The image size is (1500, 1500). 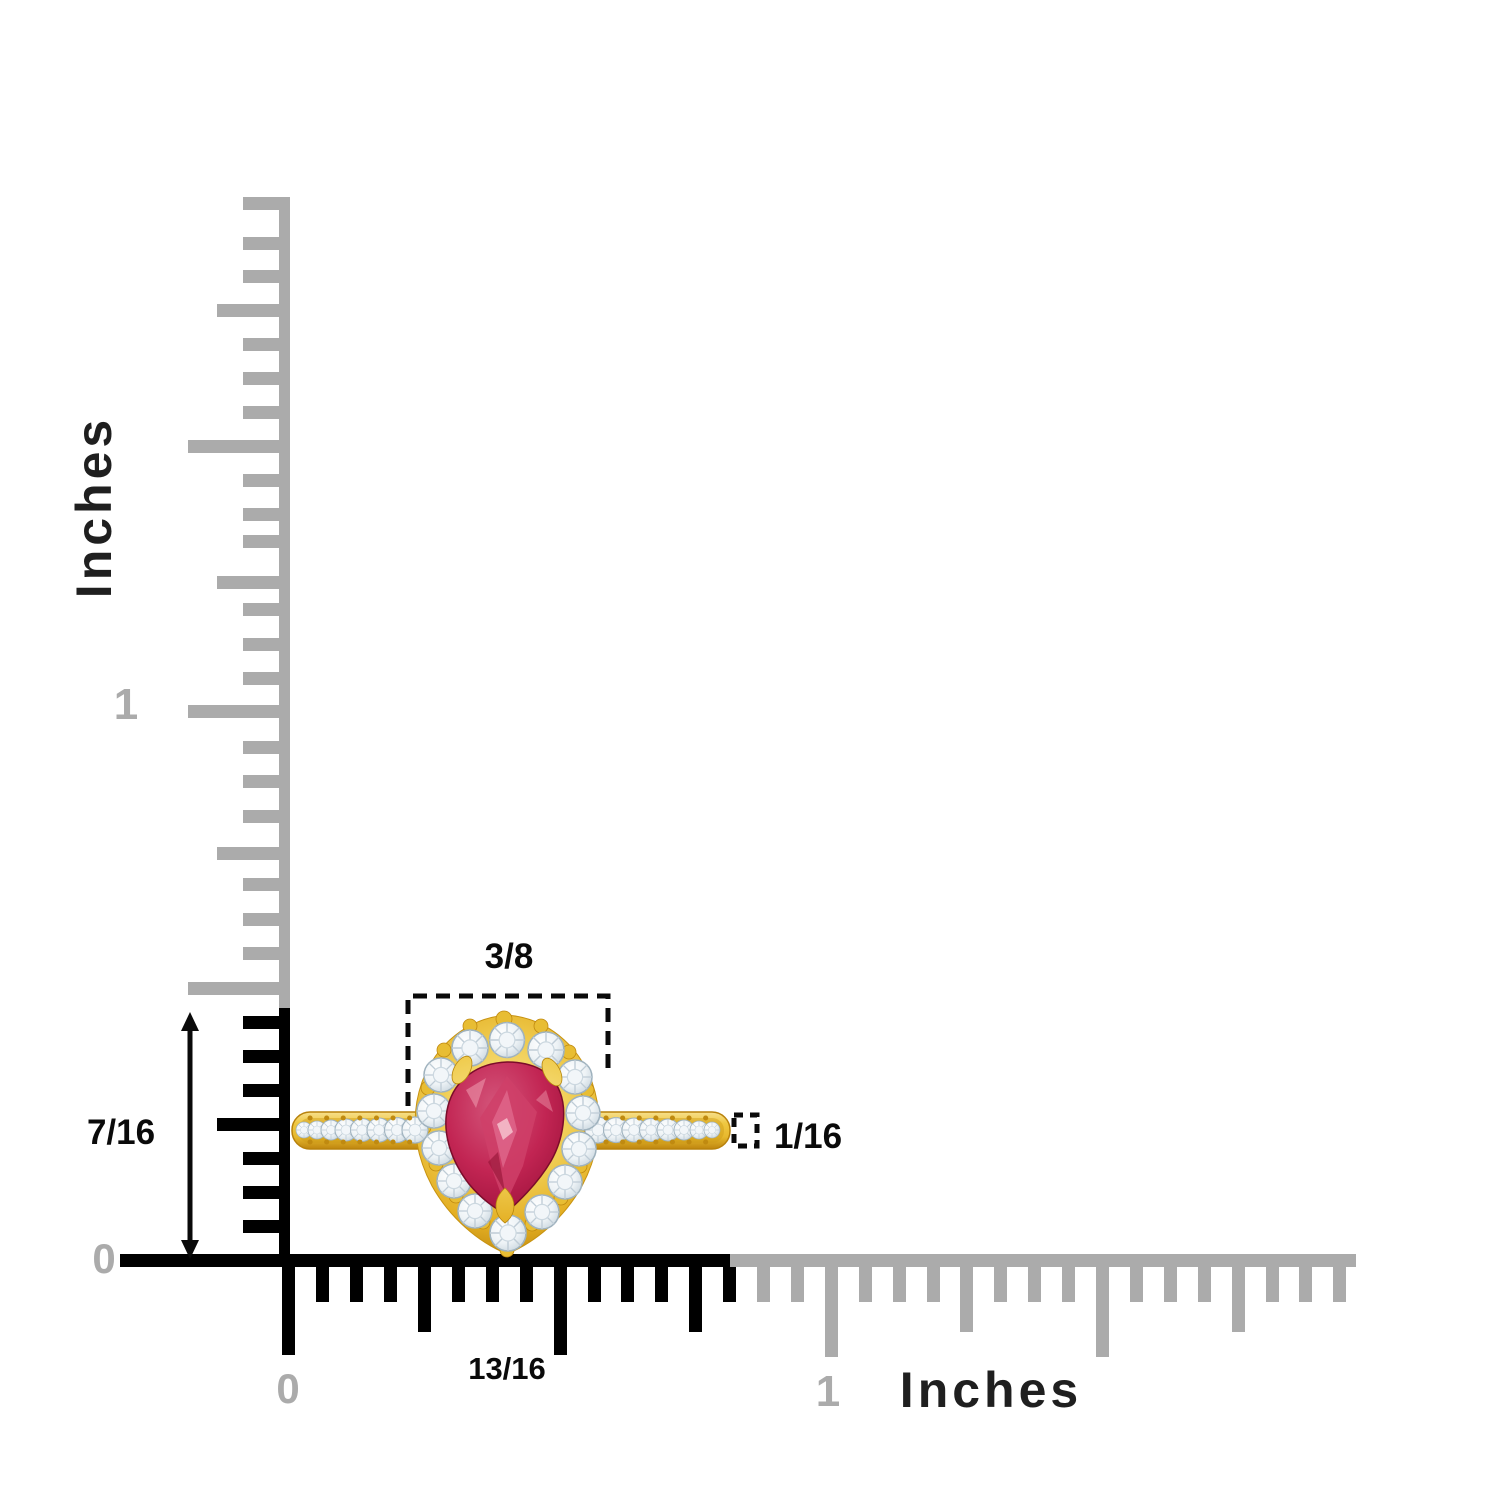 I want to click on vertical-ruler-gray-segment, so click(x=239, y=602).